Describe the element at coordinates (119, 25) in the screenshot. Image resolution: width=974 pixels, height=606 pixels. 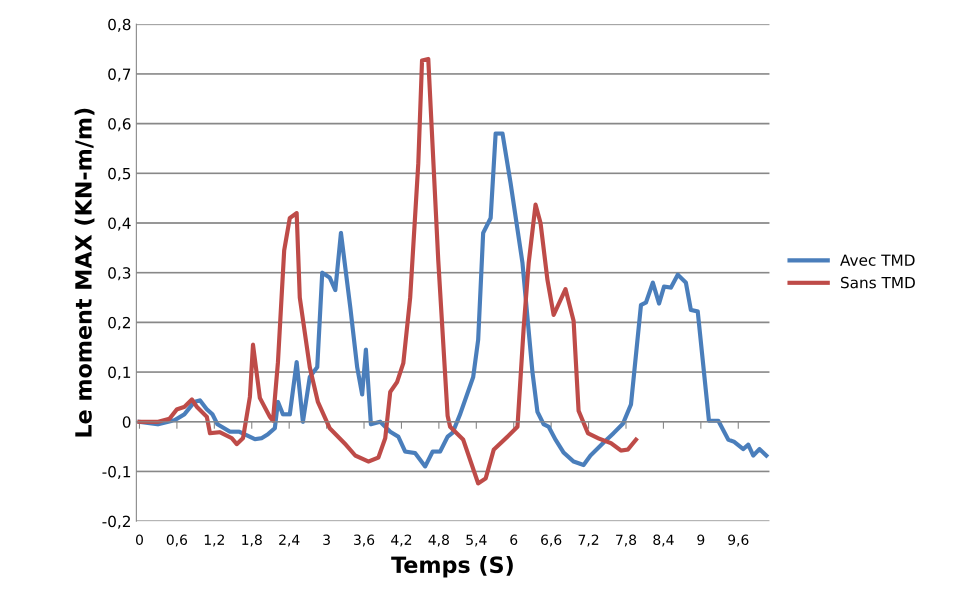
I see `y-tick-label: 0,8` at that location.